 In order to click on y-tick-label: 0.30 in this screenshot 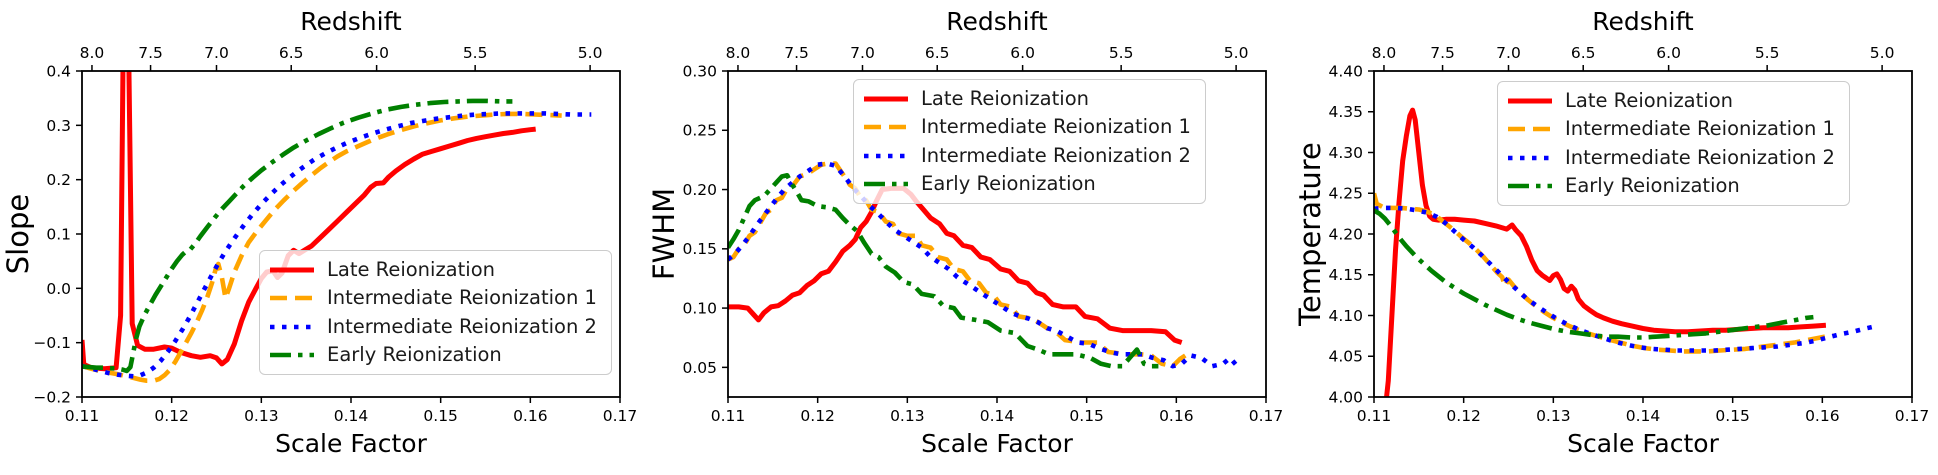, I will do `click(699, 71)`.